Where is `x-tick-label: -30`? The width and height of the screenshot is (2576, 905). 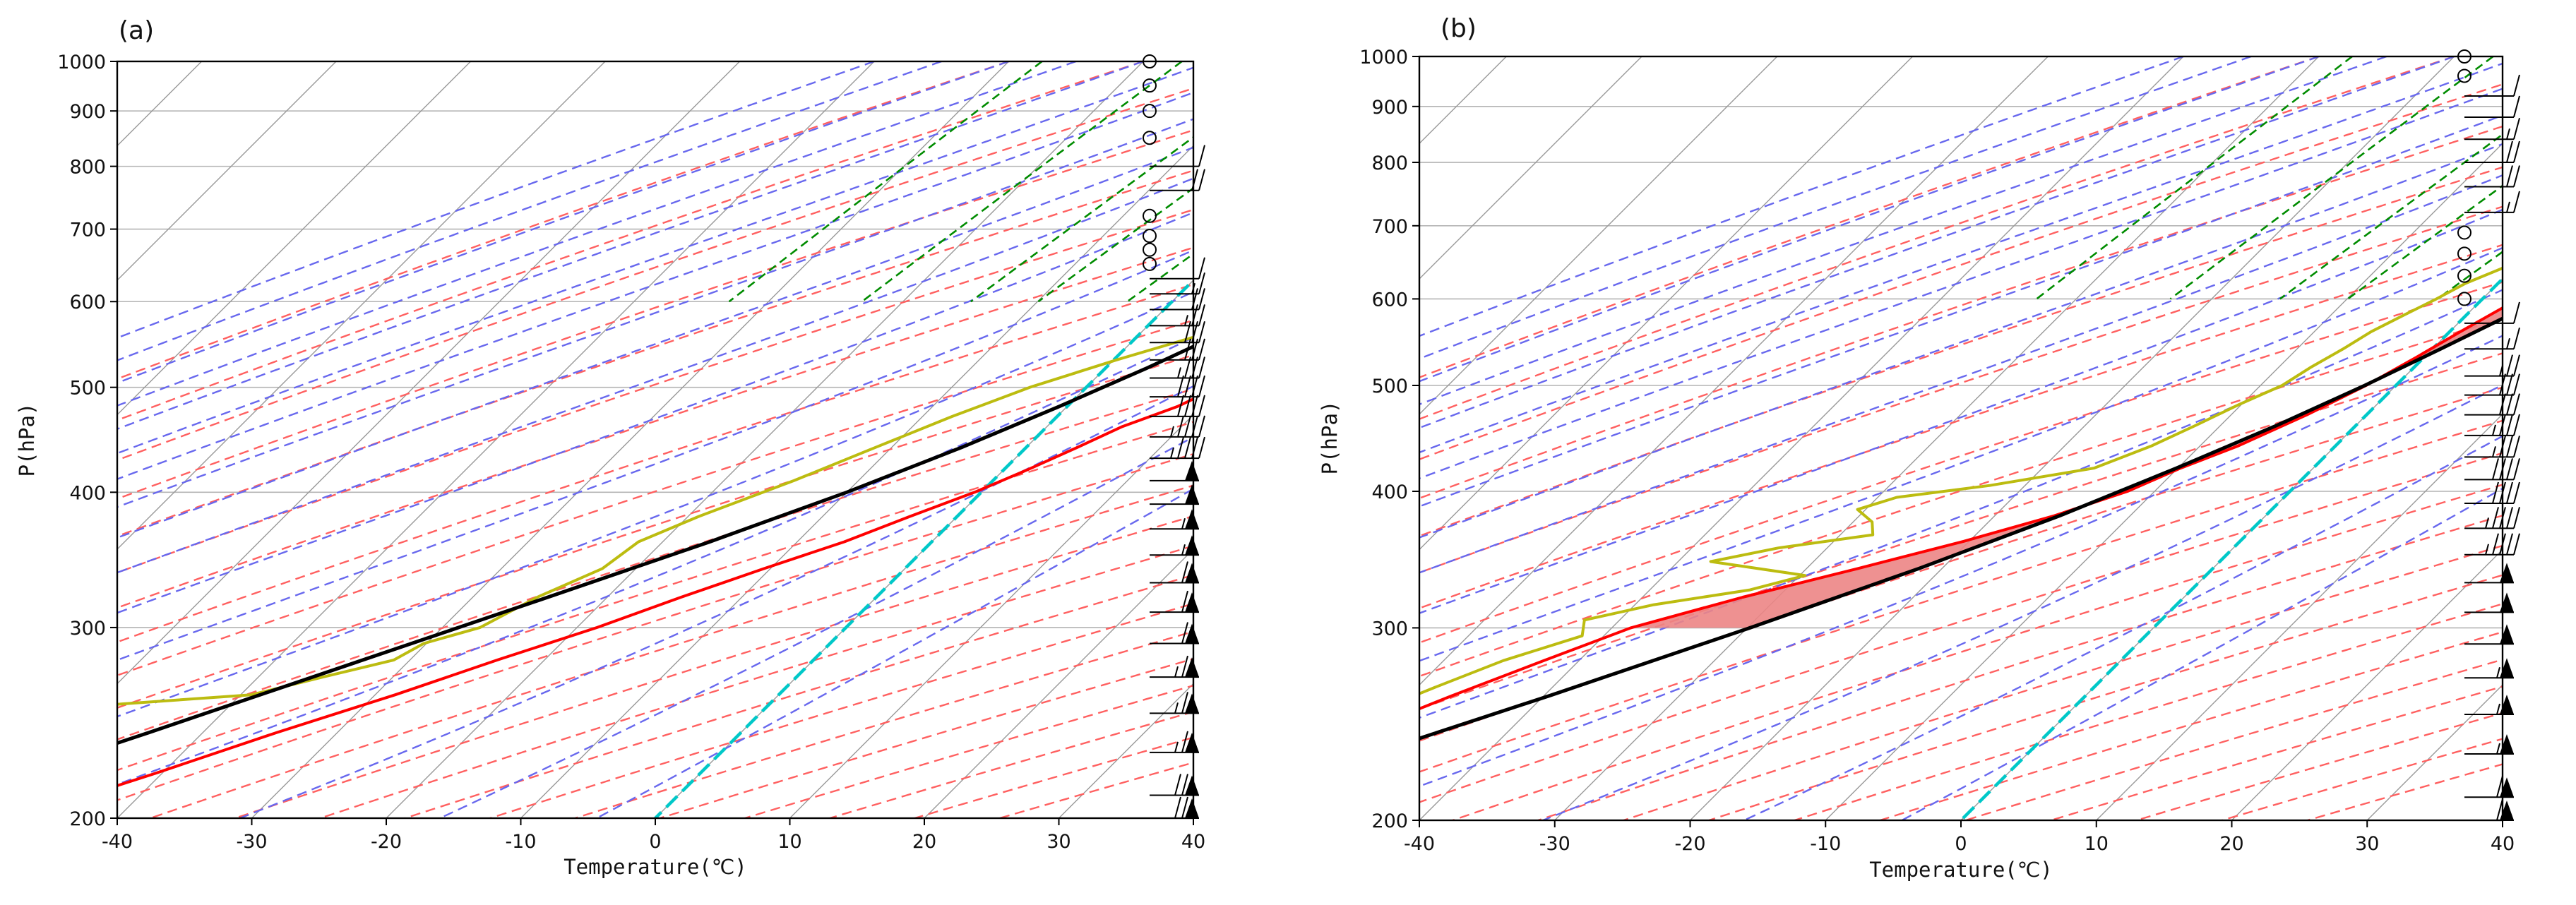
x-tick-label: -30 is located at coordinates (1554, 844).